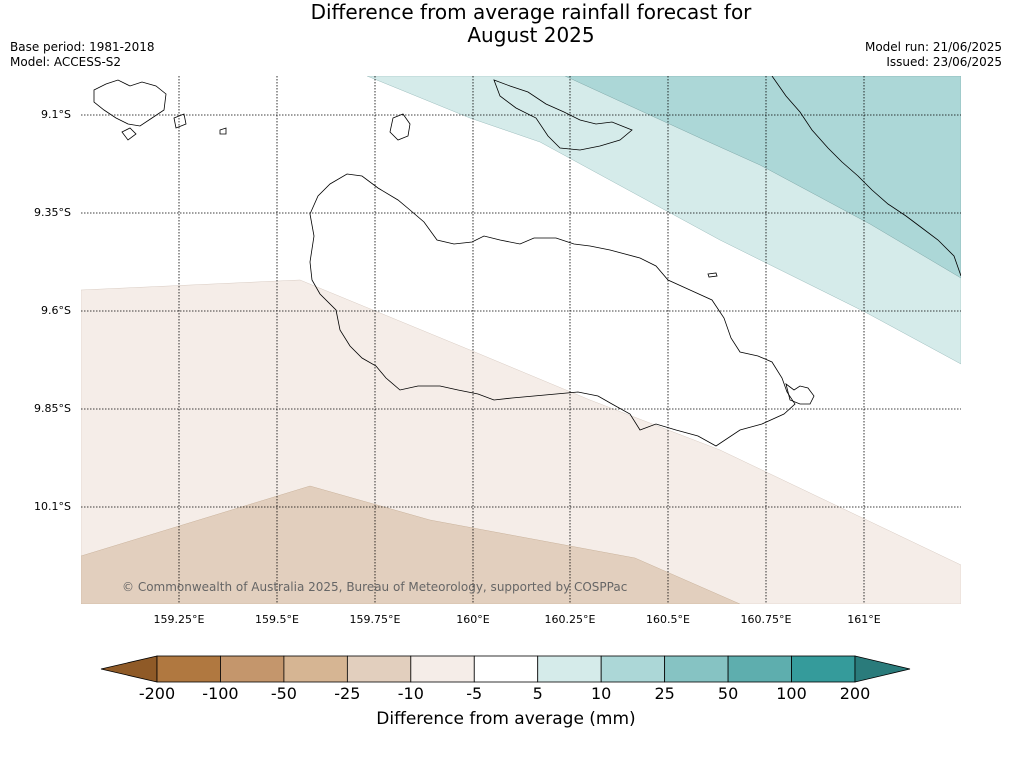 This screenshot has height=758, width=1011. Describe the element at coordinates (933, 47) in the screenshot. I see `model-run: Model run: 21/06/2025` at that location.